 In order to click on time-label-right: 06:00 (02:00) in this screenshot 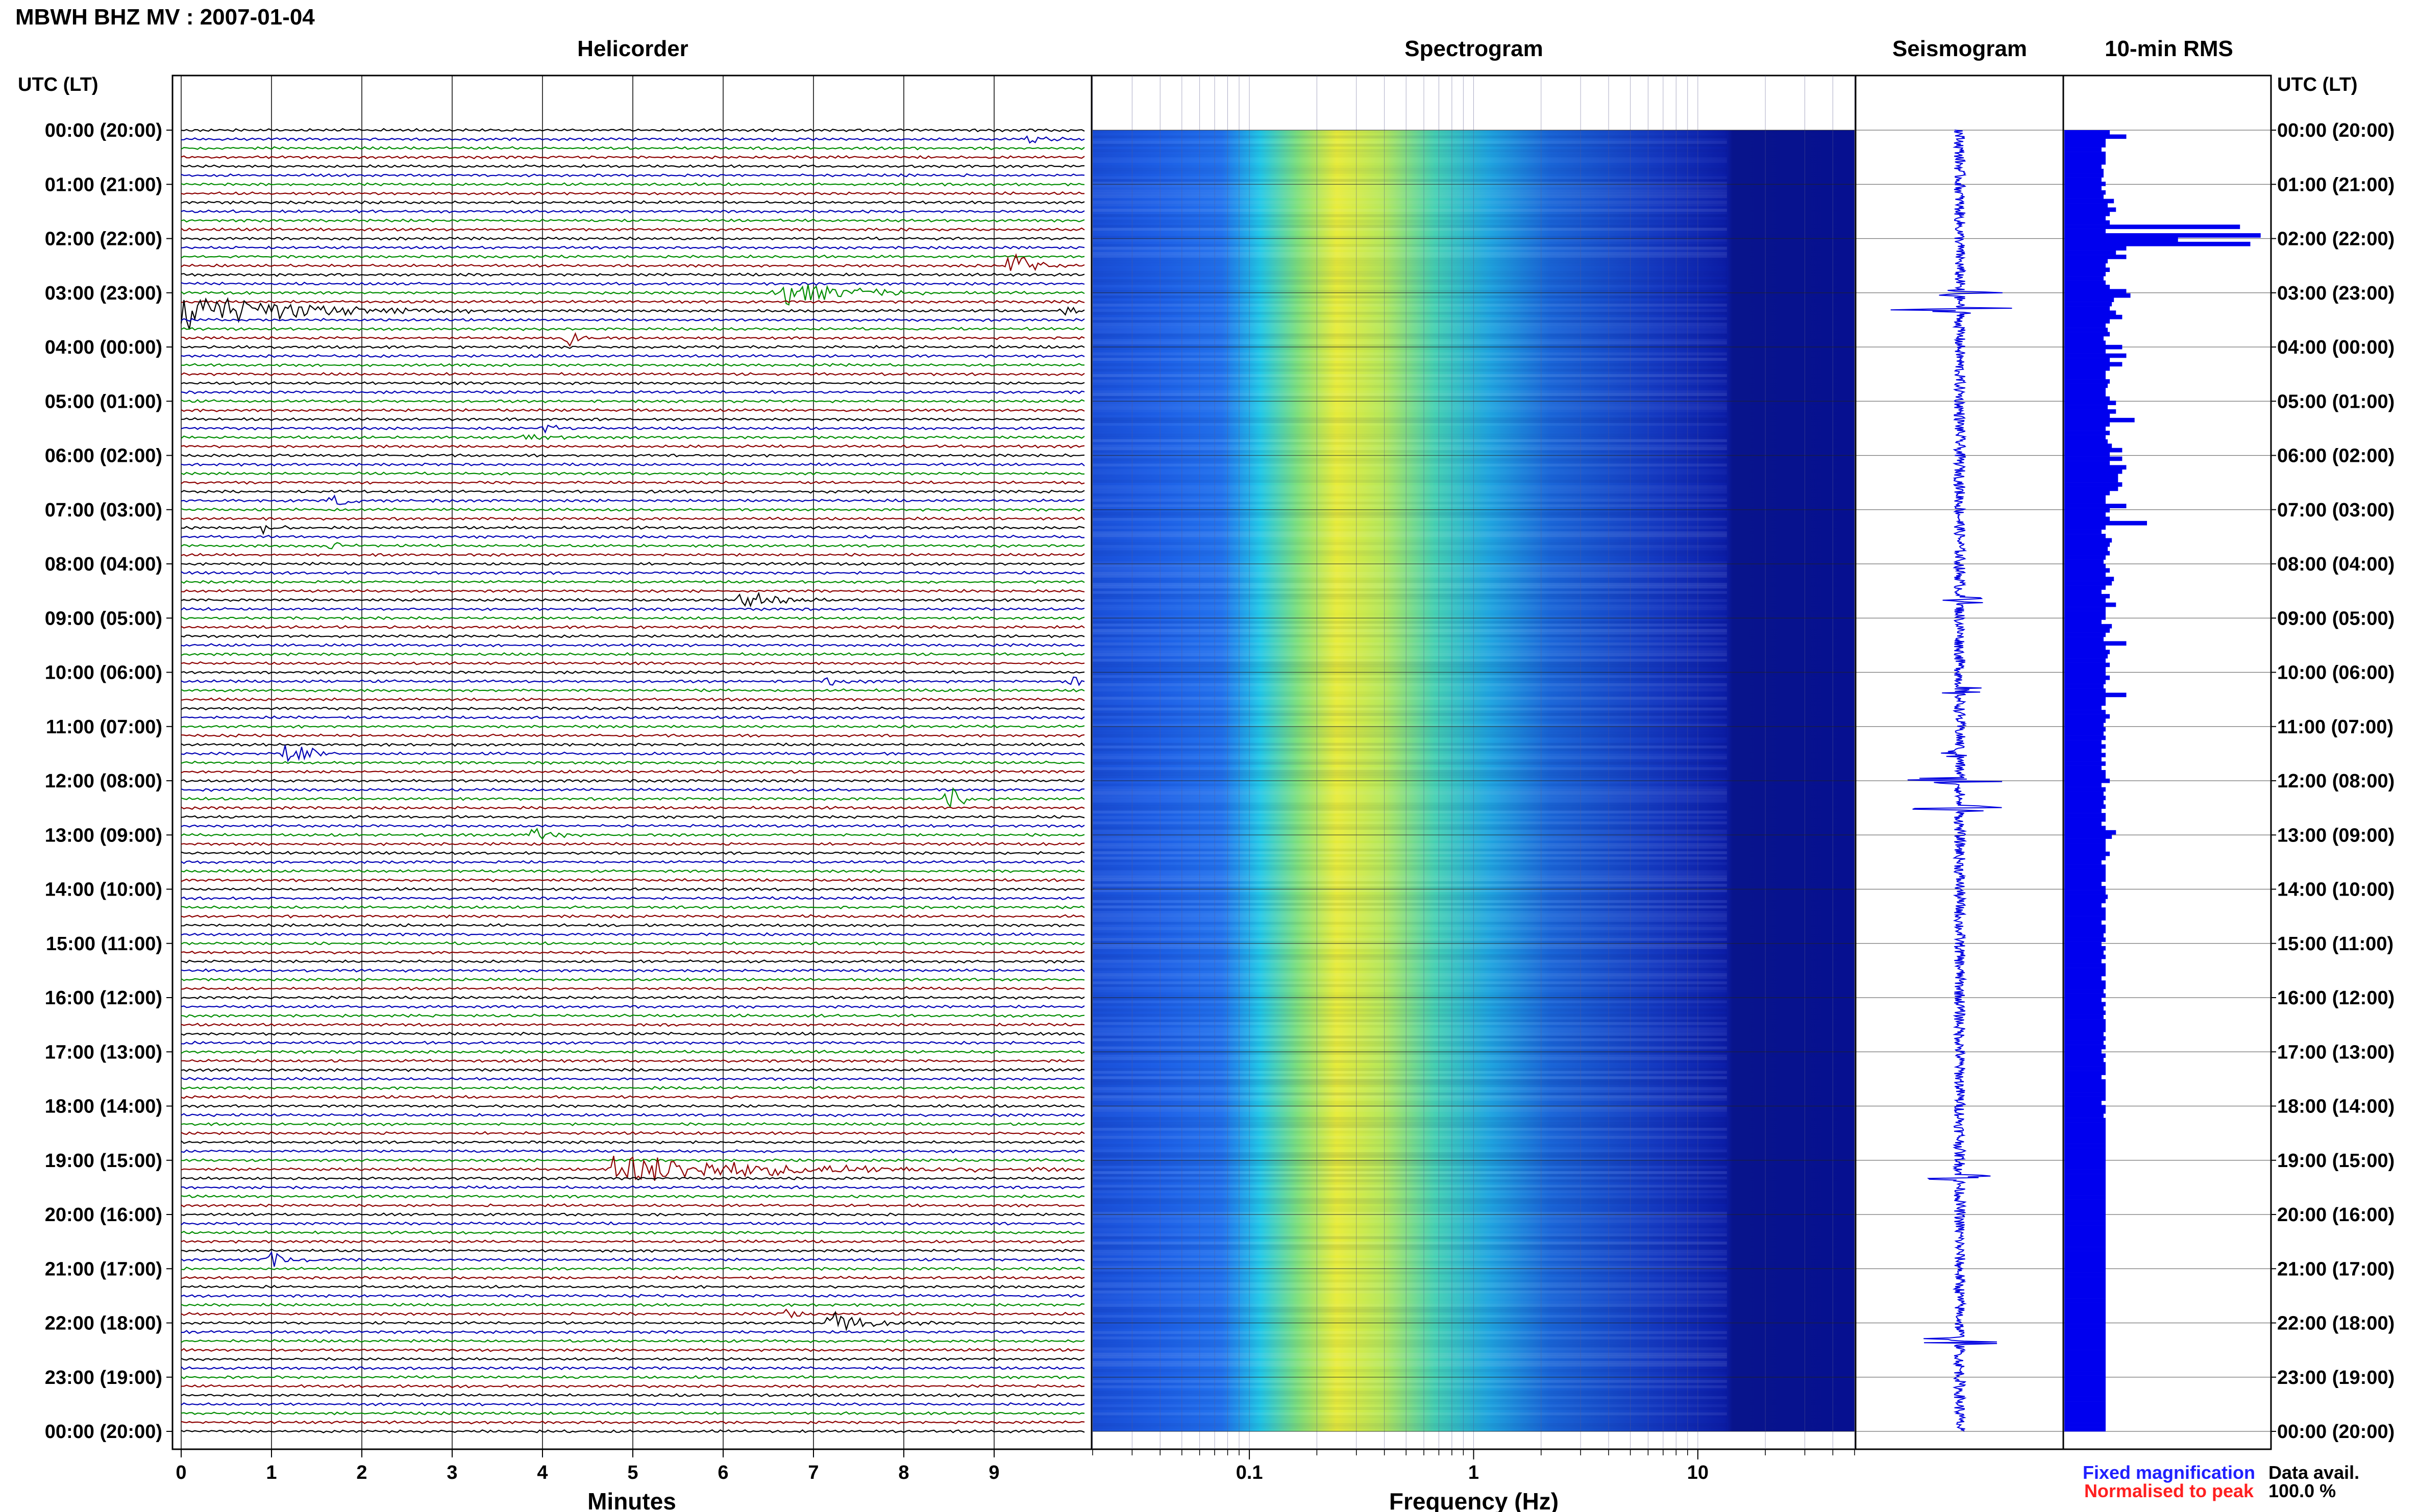, I will do `click(2336, 456)`.